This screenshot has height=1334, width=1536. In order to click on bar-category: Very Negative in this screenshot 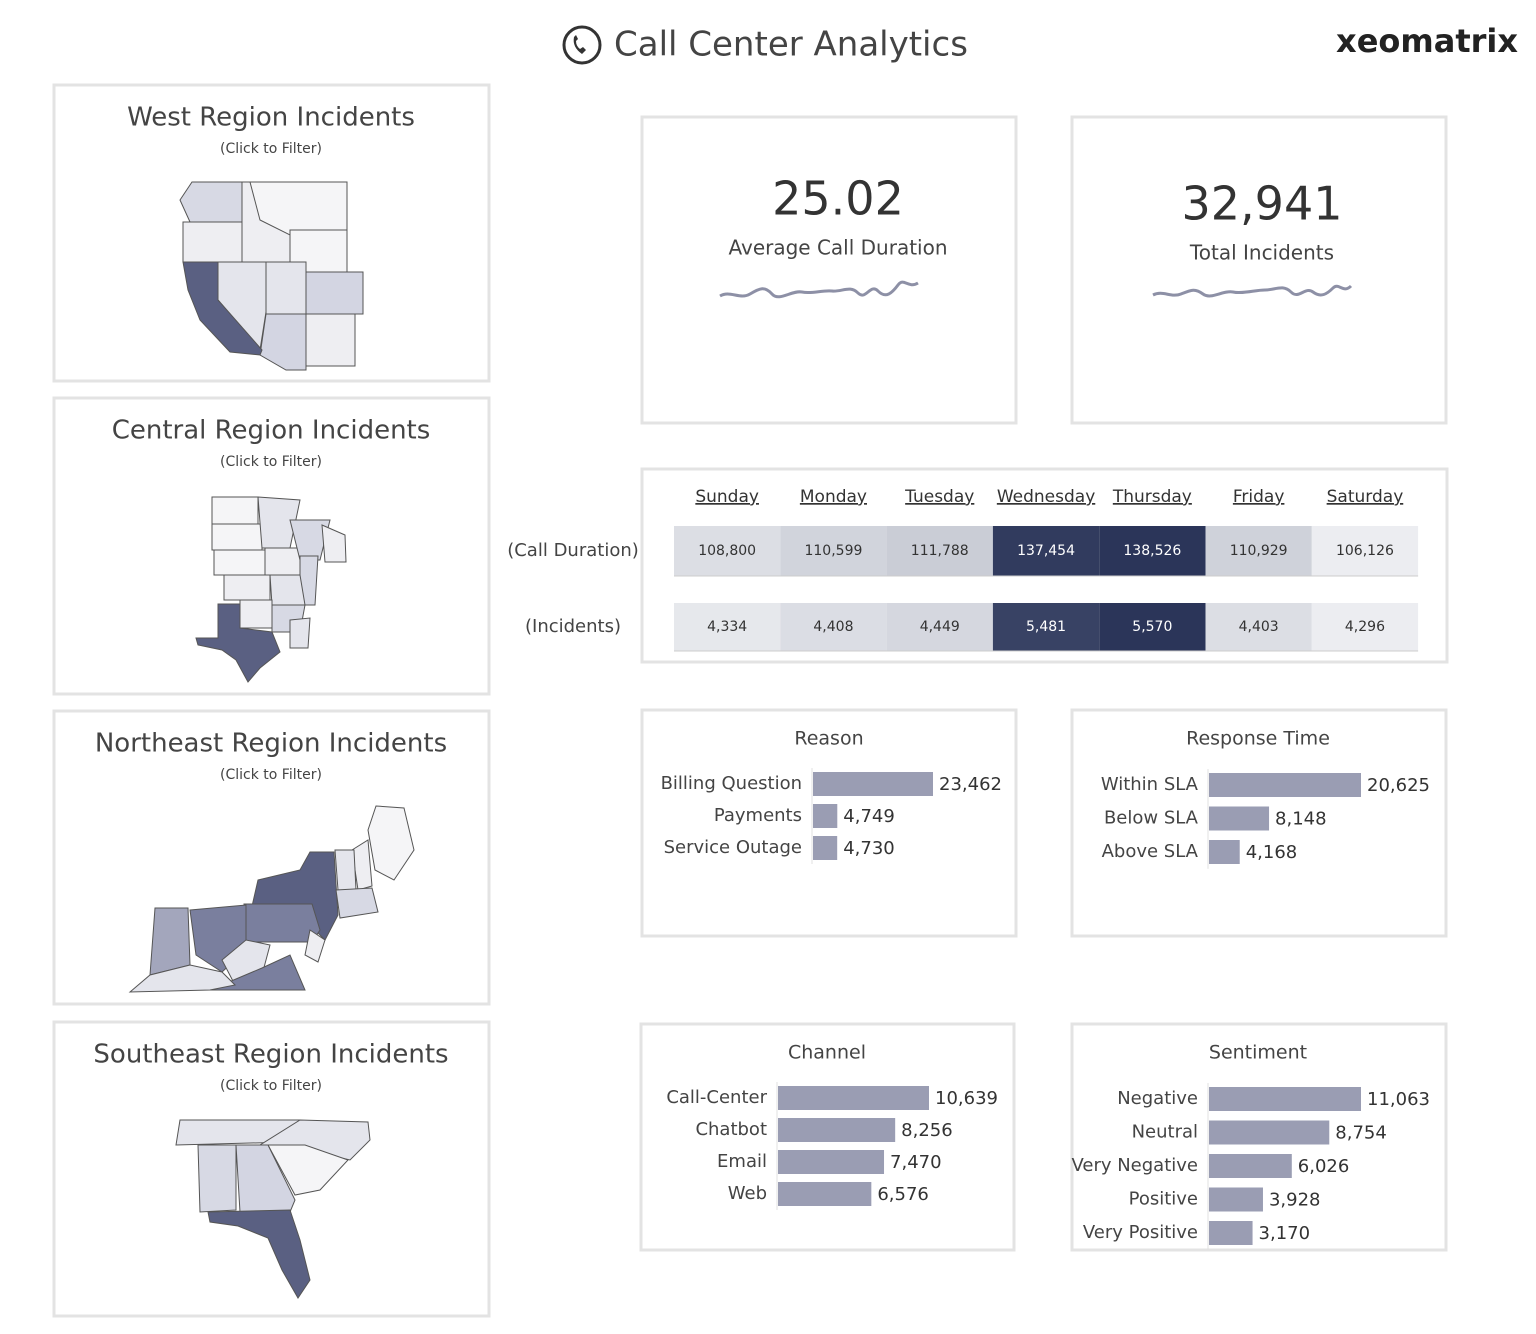, I will do `click(1134, 1165)`.